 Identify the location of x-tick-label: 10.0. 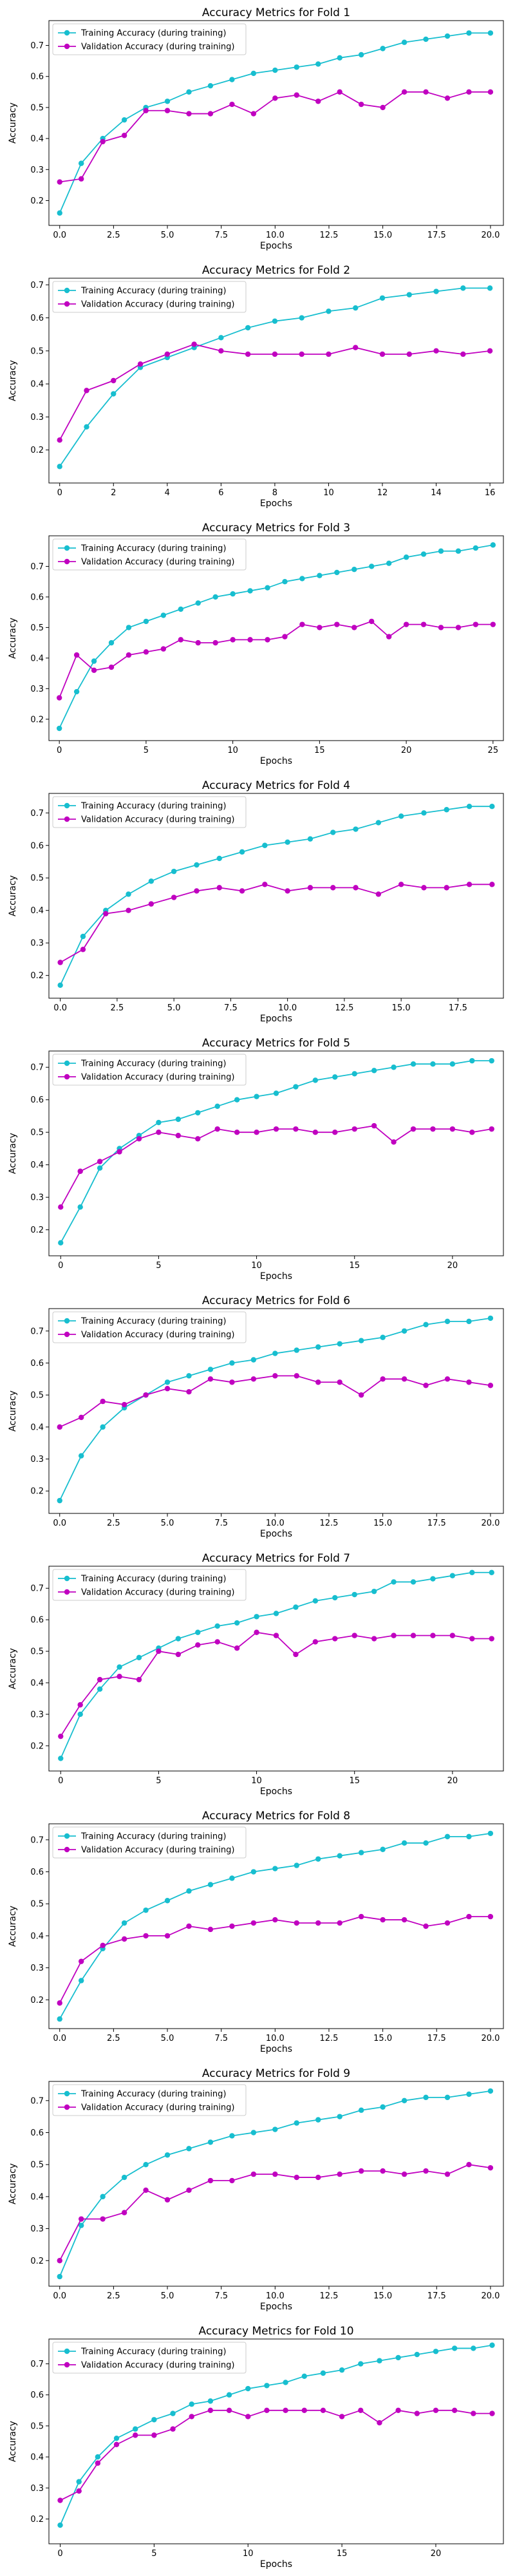
(276, 1523).